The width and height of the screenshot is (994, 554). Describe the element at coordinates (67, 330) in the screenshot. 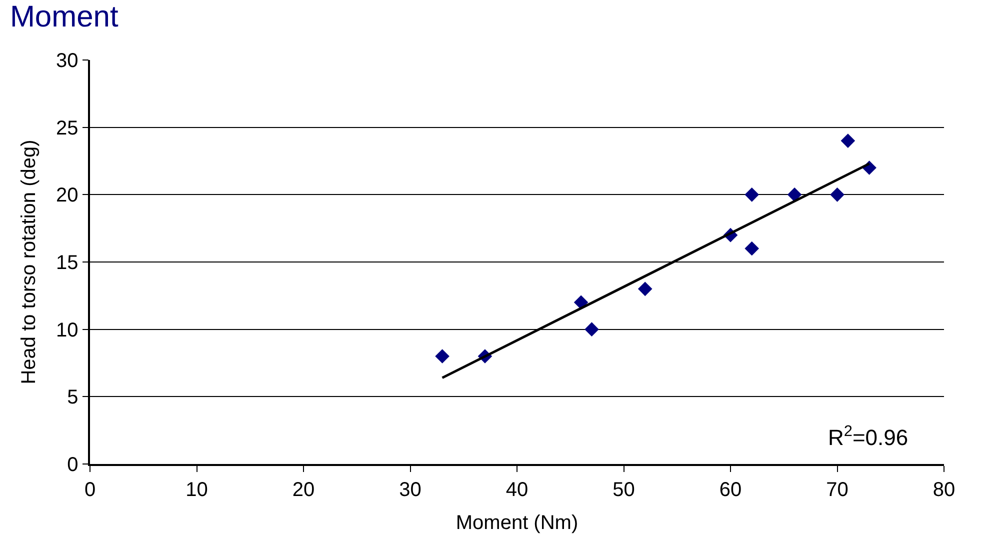

I see `y-tick-label: 10` at that location.